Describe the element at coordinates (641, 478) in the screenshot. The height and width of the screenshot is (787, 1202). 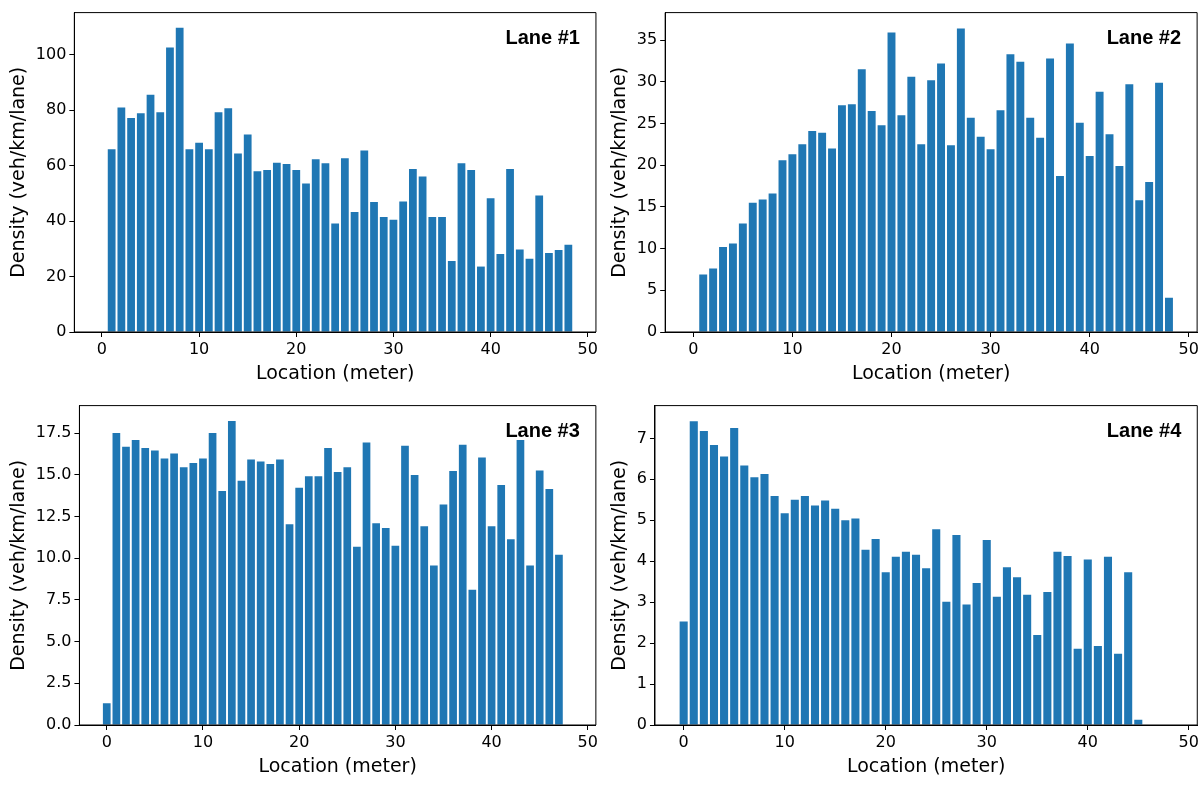
I see `y-tick-label: 6` at that location.